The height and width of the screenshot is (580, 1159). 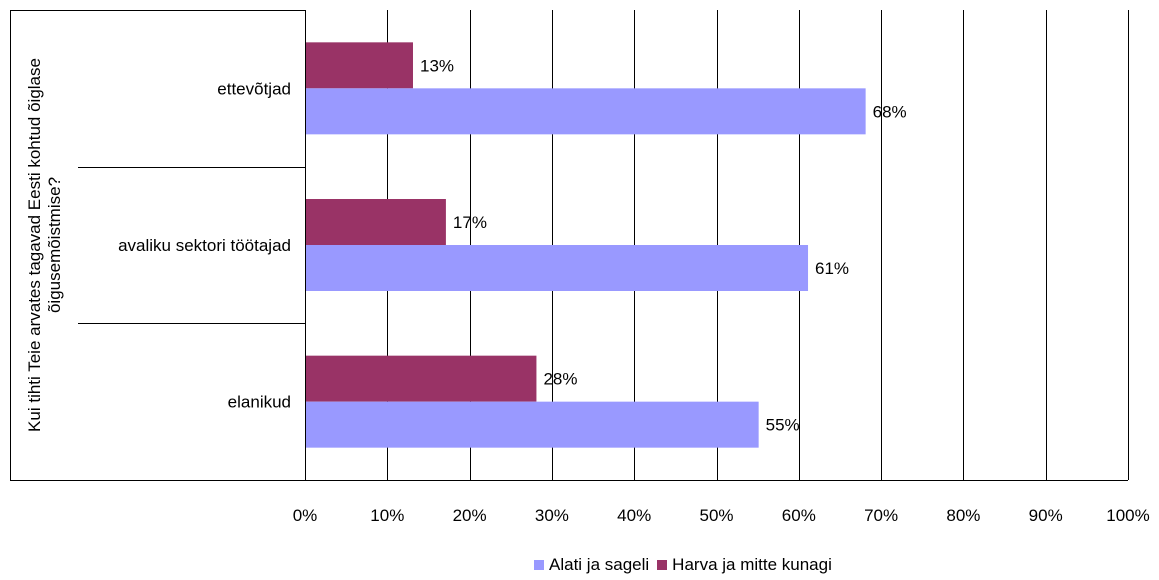 I want to click on tick-label: 60%, so click(x=799, y=515).